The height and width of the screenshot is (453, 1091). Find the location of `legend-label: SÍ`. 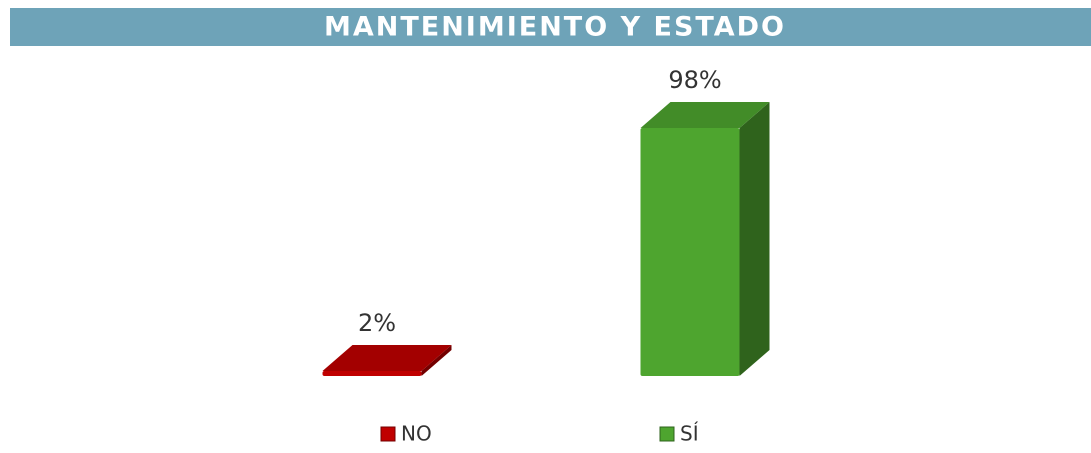

legend-label: SÍ is located at coordinates (689, 434).